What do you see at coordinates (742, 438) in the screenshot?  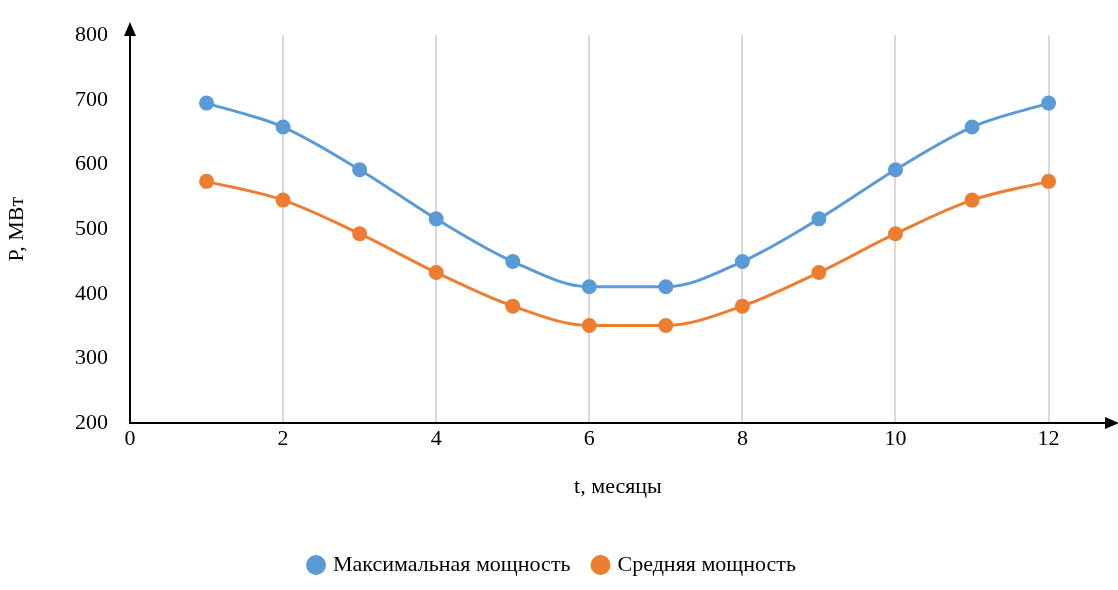 I see `x-tick-label: 8` at bounding box center [742, 438].